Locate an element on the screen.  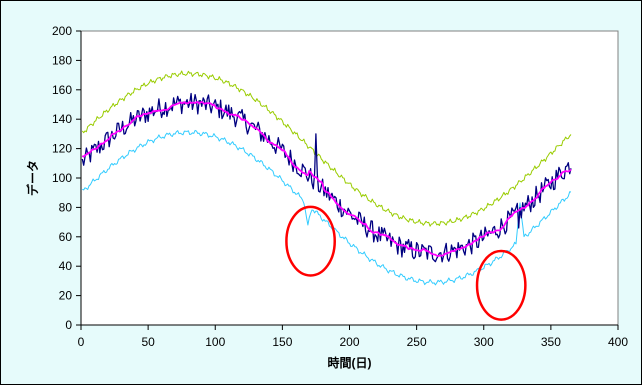
y-axis-title: データ is located at coordinates (32, 178).